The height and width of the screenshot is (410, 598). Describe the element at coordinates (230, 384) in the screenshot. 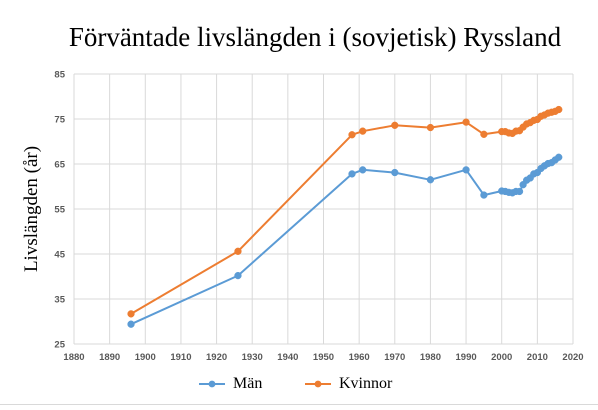

I see `legend-item: Män` at that location.